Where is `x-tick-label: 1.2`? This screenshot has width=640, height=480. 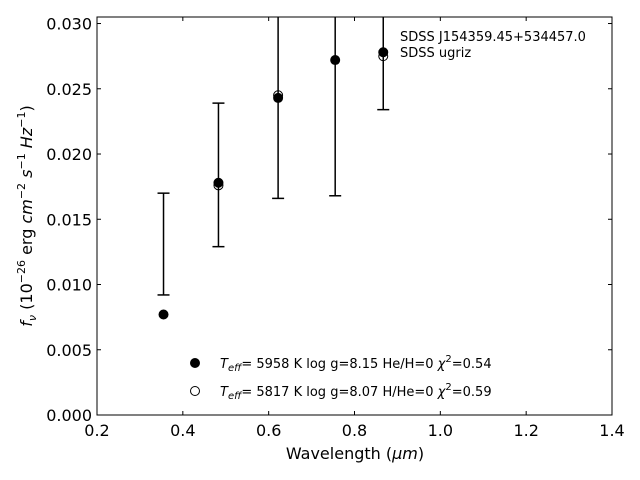 x-tick-label: 1.2 is located at coordinates (525, 430).